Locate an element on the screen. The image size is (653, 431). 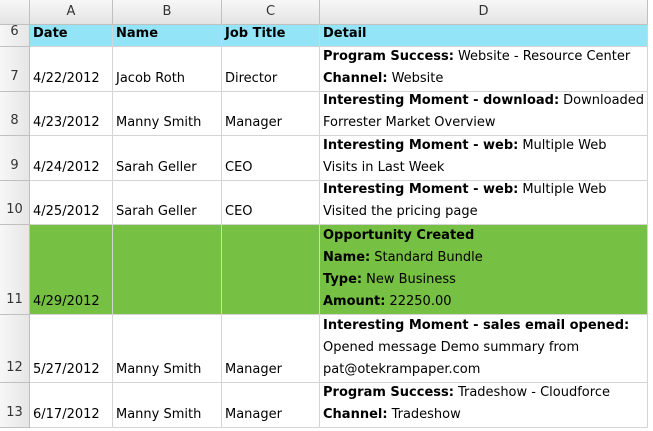
text: 4/29/2012 is located at coordinates (66, 301).